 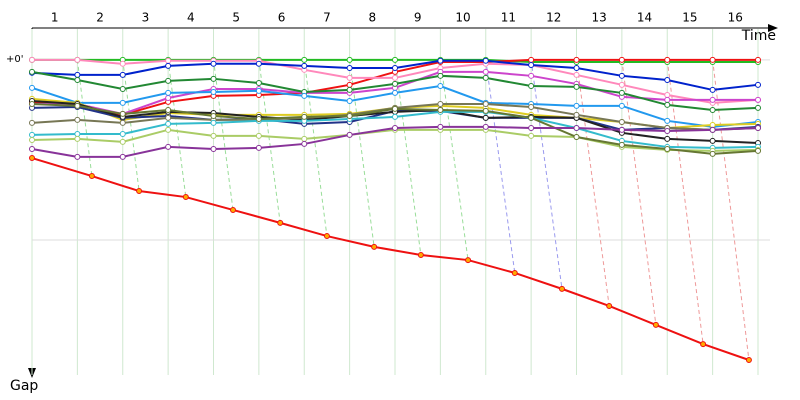 What do you see at coordinates (508, 18) in the screenshot?
I see `x-tick-label: 11` at bounding box center [508, 18].